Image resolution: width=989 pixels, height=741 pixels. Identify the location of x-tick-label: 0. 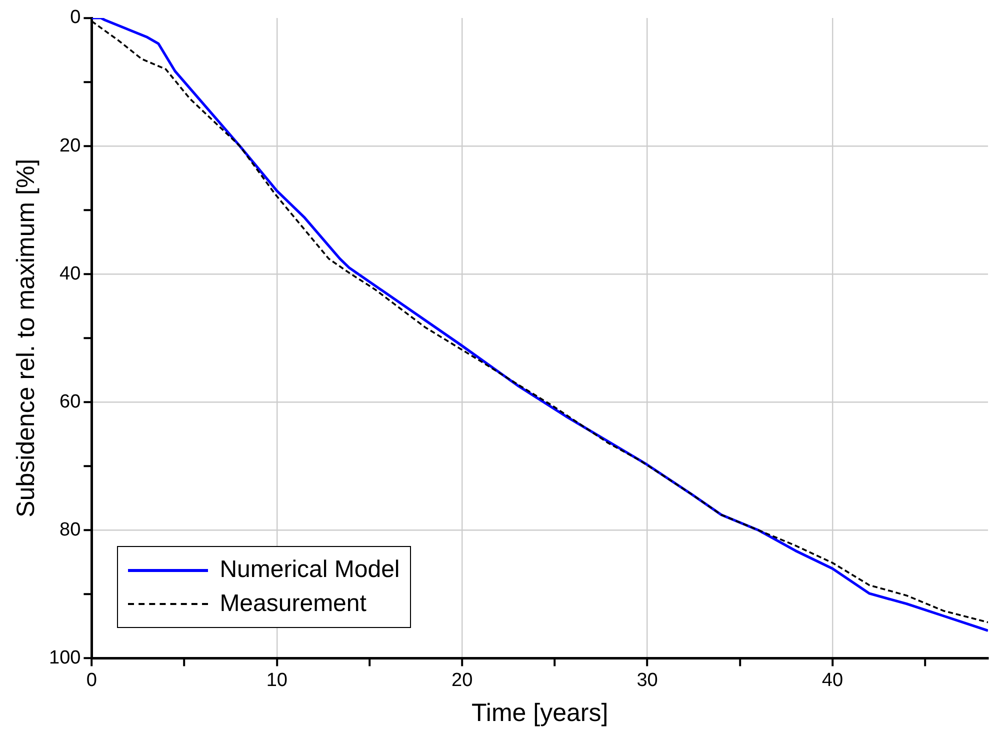
(91, 680).